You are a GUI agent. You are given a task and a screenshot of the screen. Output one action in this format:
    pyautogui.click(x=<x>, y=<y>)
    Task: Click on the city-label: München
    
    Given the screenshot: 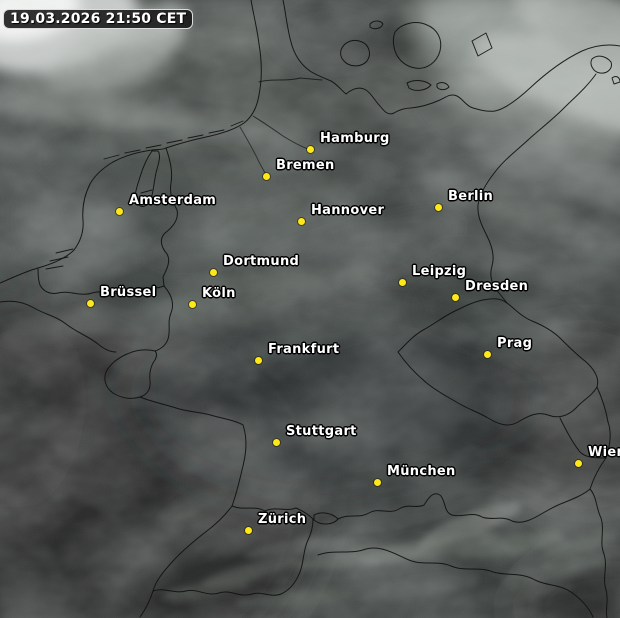 What is the action you would take?
    pyautogui.click(x=421, y=471)
    